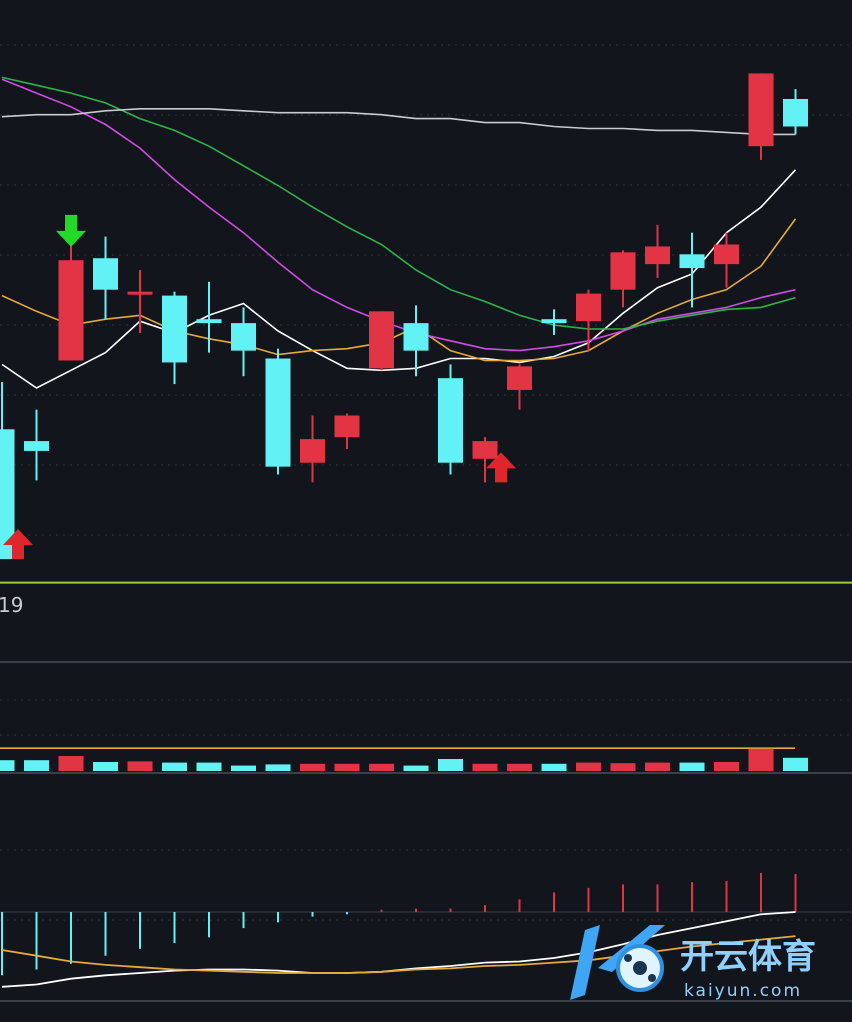 The image size is (852, 1022). What do you see at coordinates (743, 991) in the screenshot?
I see `watermark-url: kaiyun.com` at bounding box center [743, 991].